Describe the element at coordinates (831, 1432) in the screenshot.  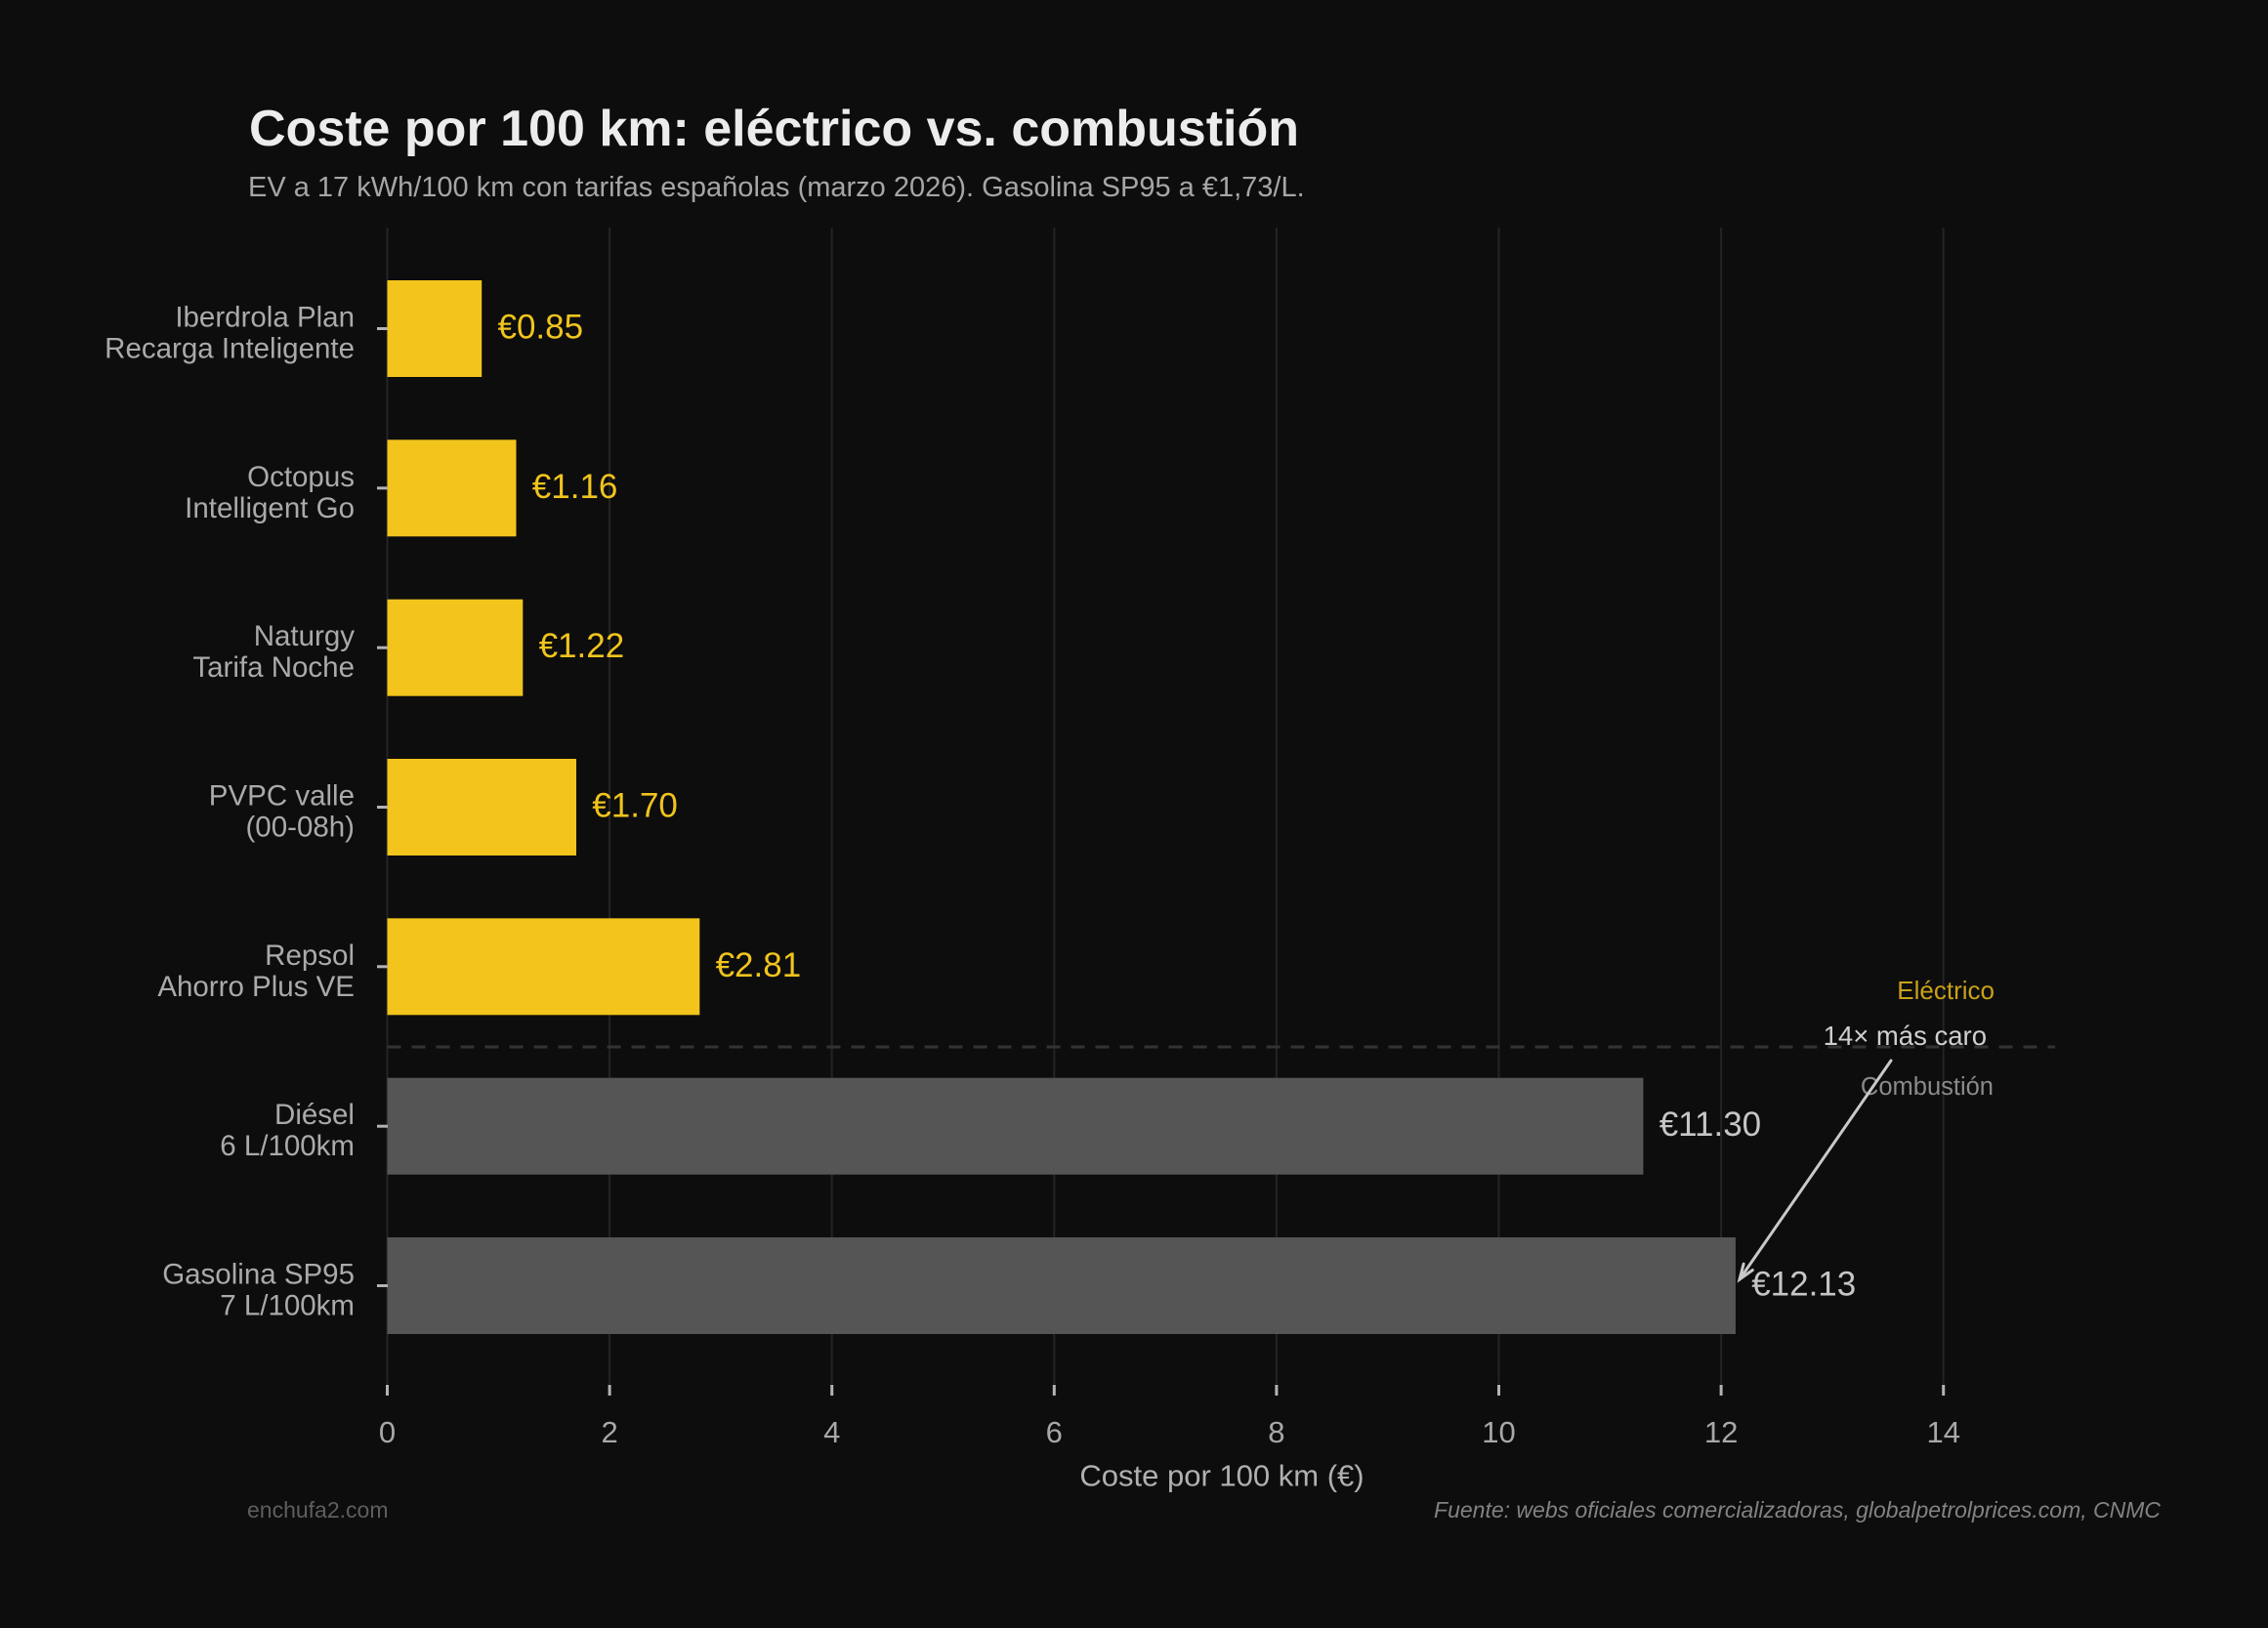
I see `svg-text: 4` at that location.